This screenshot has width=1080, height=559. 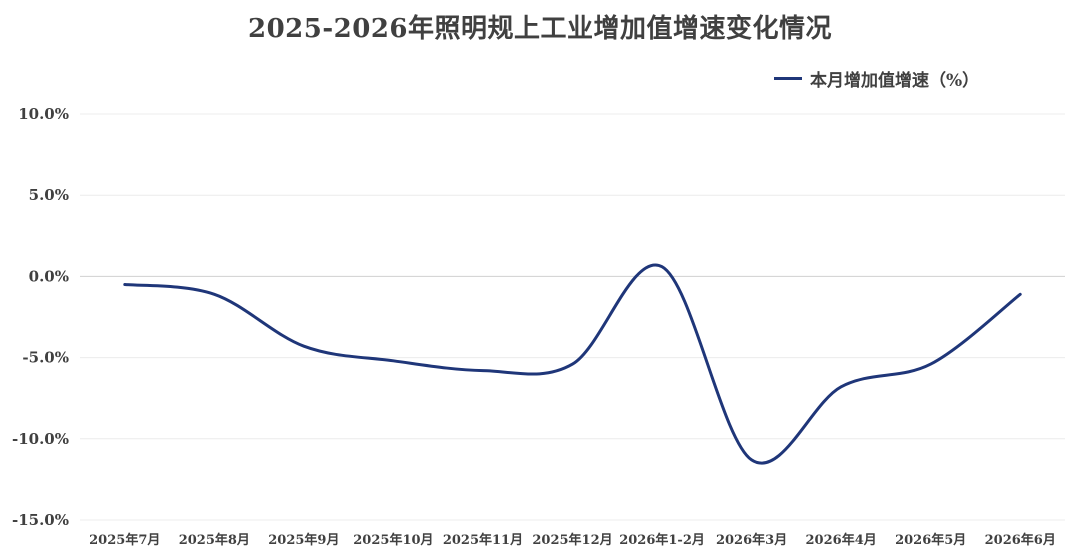 What do you see at coordinates (841, 540) in the screenshot?
I see `x-tick-label: 2026年4月` at bounding box center [841, 540].